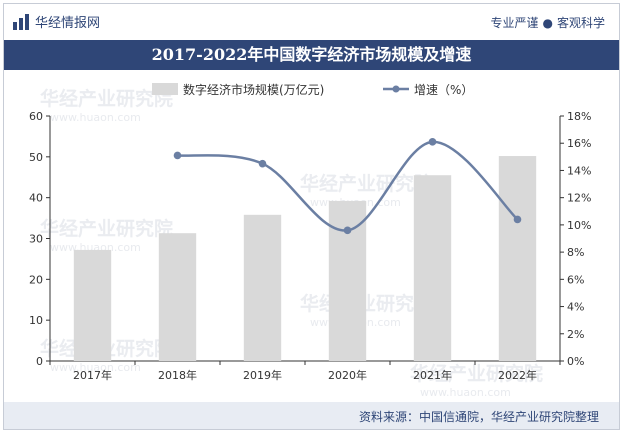 The height and width of the screenshot is (435, 625). I want to click on y-right-tick-label: 14%, so click(579, 170).